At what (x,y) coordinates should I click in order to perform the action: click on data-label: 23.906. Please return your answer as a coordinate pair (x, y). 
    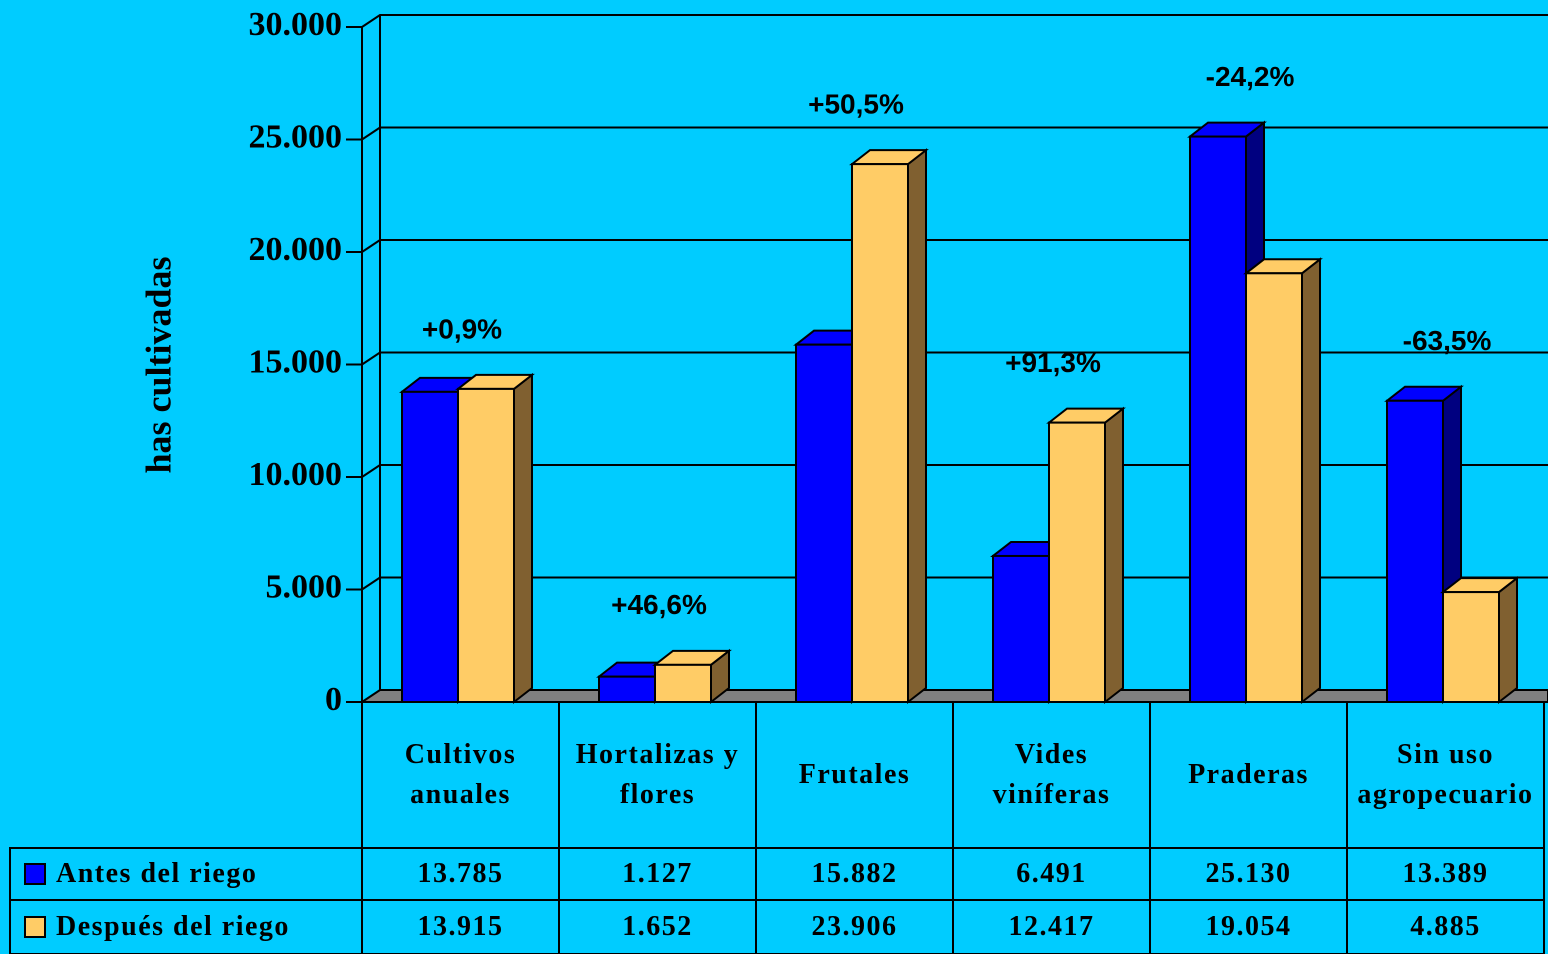
    Looking at the image, I should click on (854, 926).